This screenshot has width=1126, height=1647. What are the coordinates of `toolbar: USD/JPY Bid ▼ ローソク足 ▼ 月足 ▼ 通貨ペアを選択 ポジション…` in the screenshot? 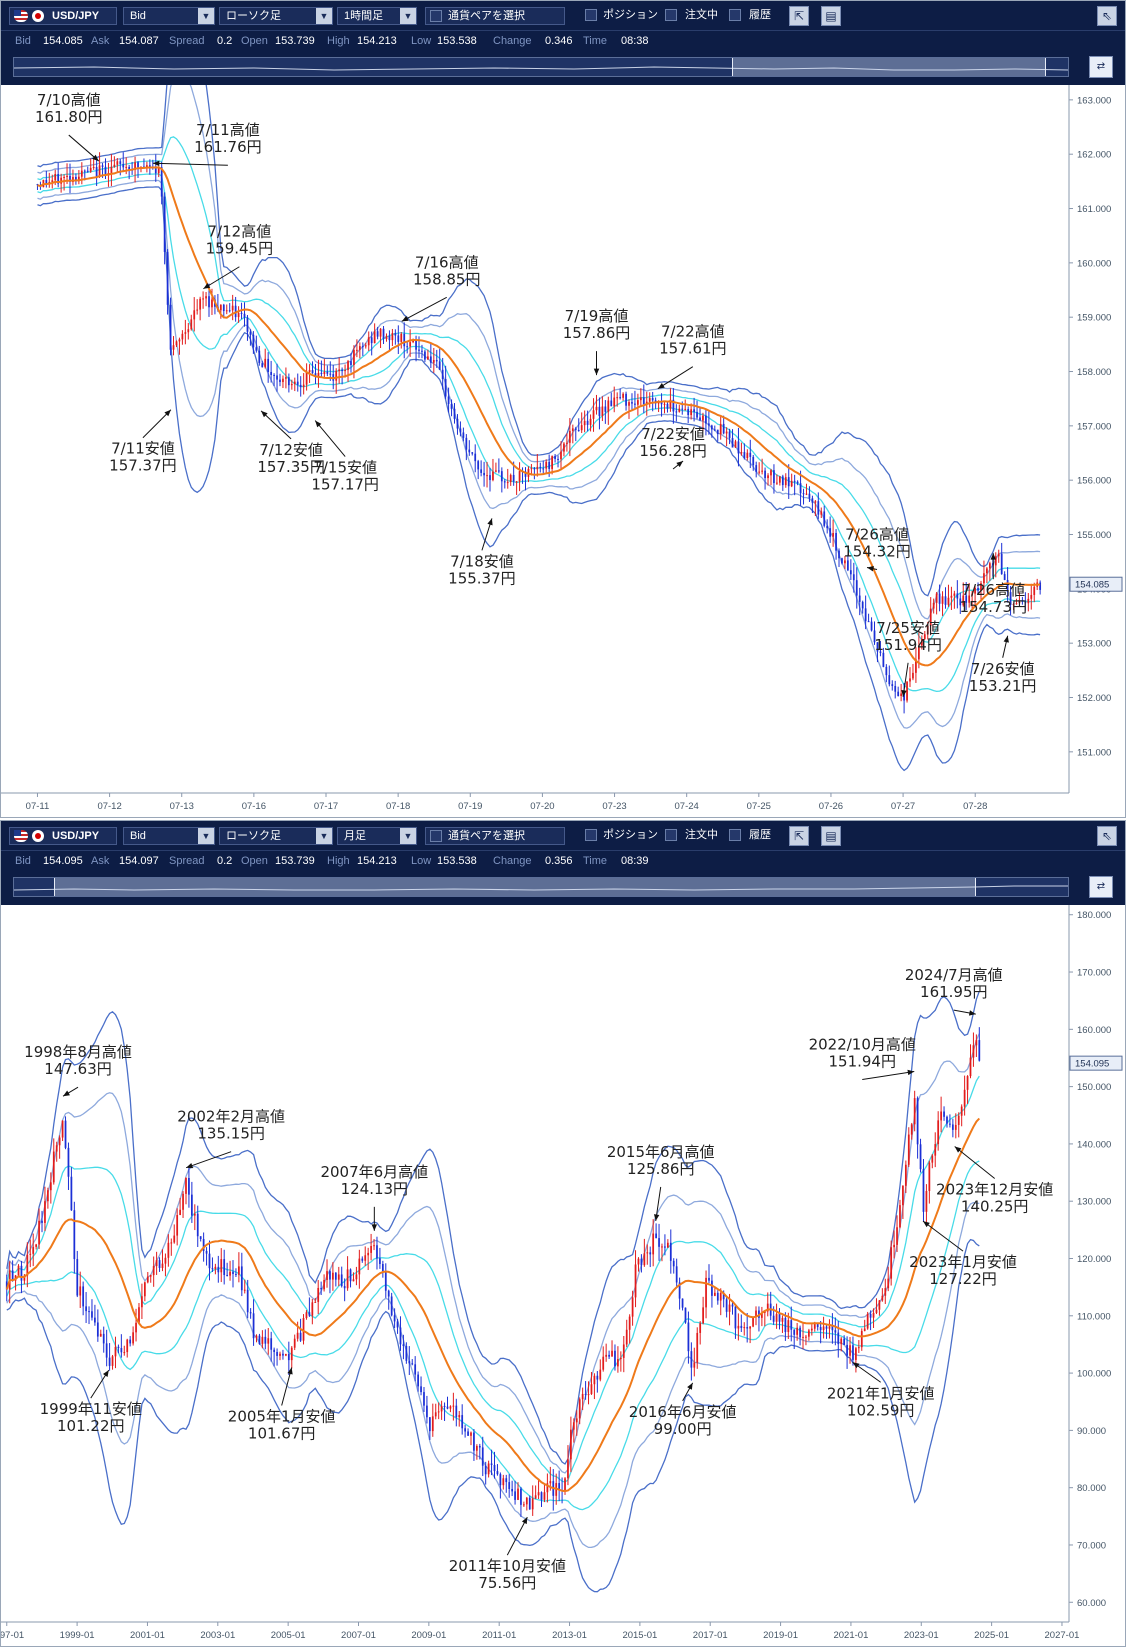 It's located at (563, 836).